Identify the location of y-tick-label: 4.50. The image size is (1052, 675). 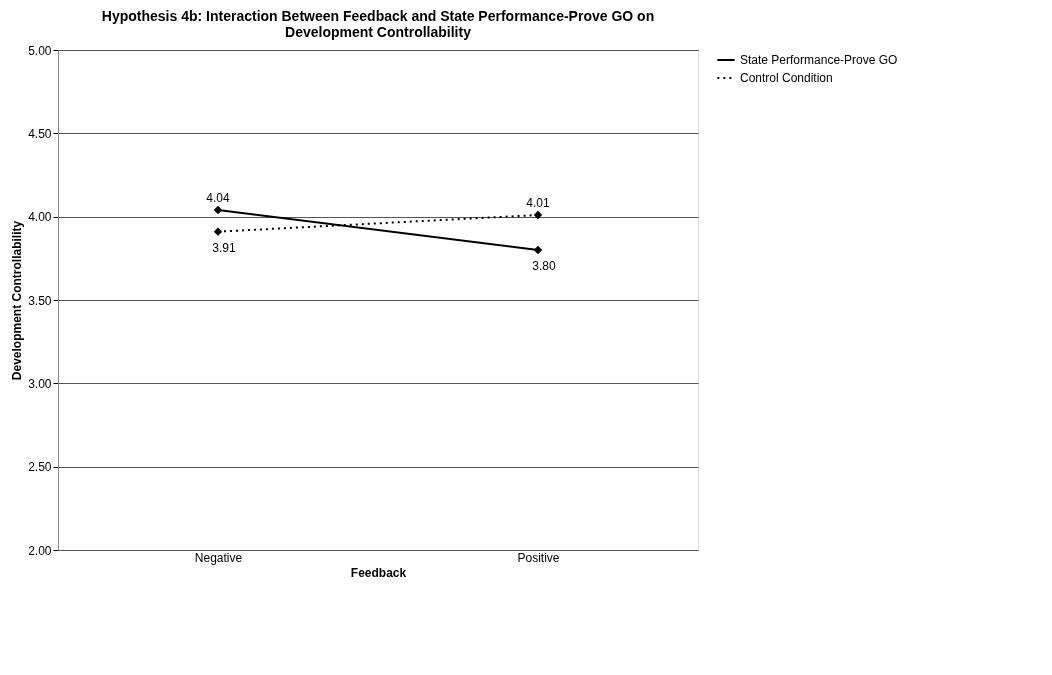
(40, 133).